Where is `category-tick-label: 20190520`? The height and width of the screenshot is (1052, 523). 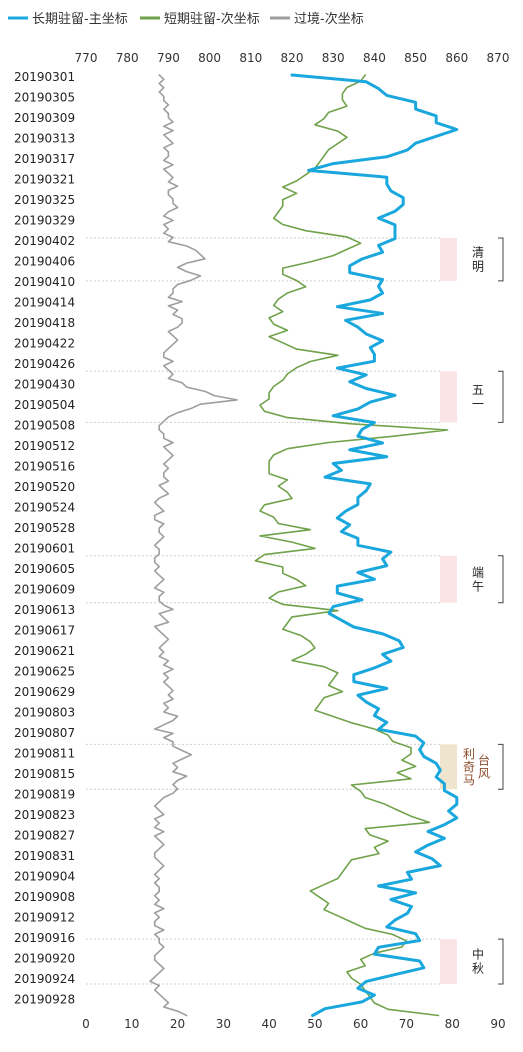
category-tick-label: 20190520 is located at coordinates (44, 487).